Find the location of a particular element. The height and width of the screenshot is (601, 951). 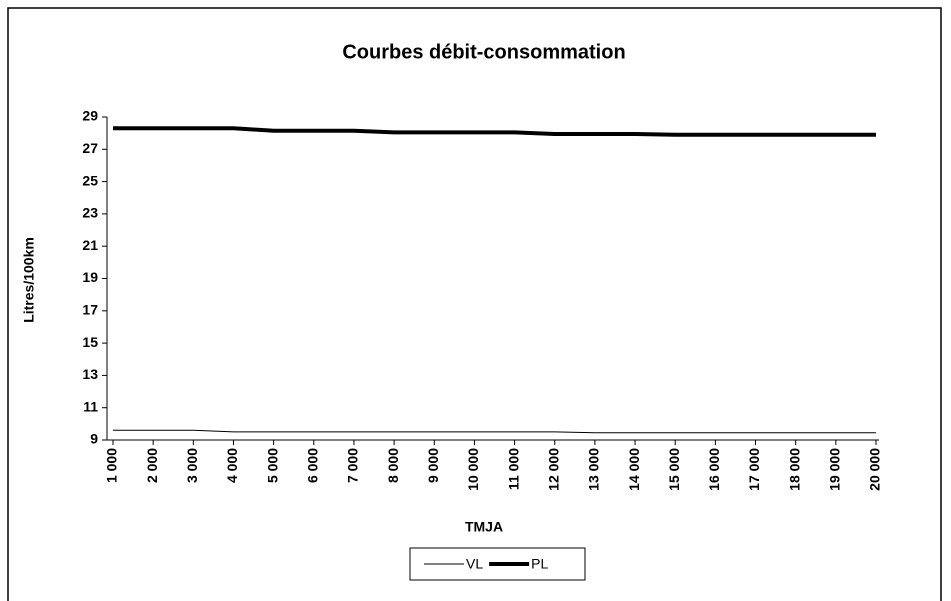

x-axis-label: TMJA is located at coordinates (484, 527).